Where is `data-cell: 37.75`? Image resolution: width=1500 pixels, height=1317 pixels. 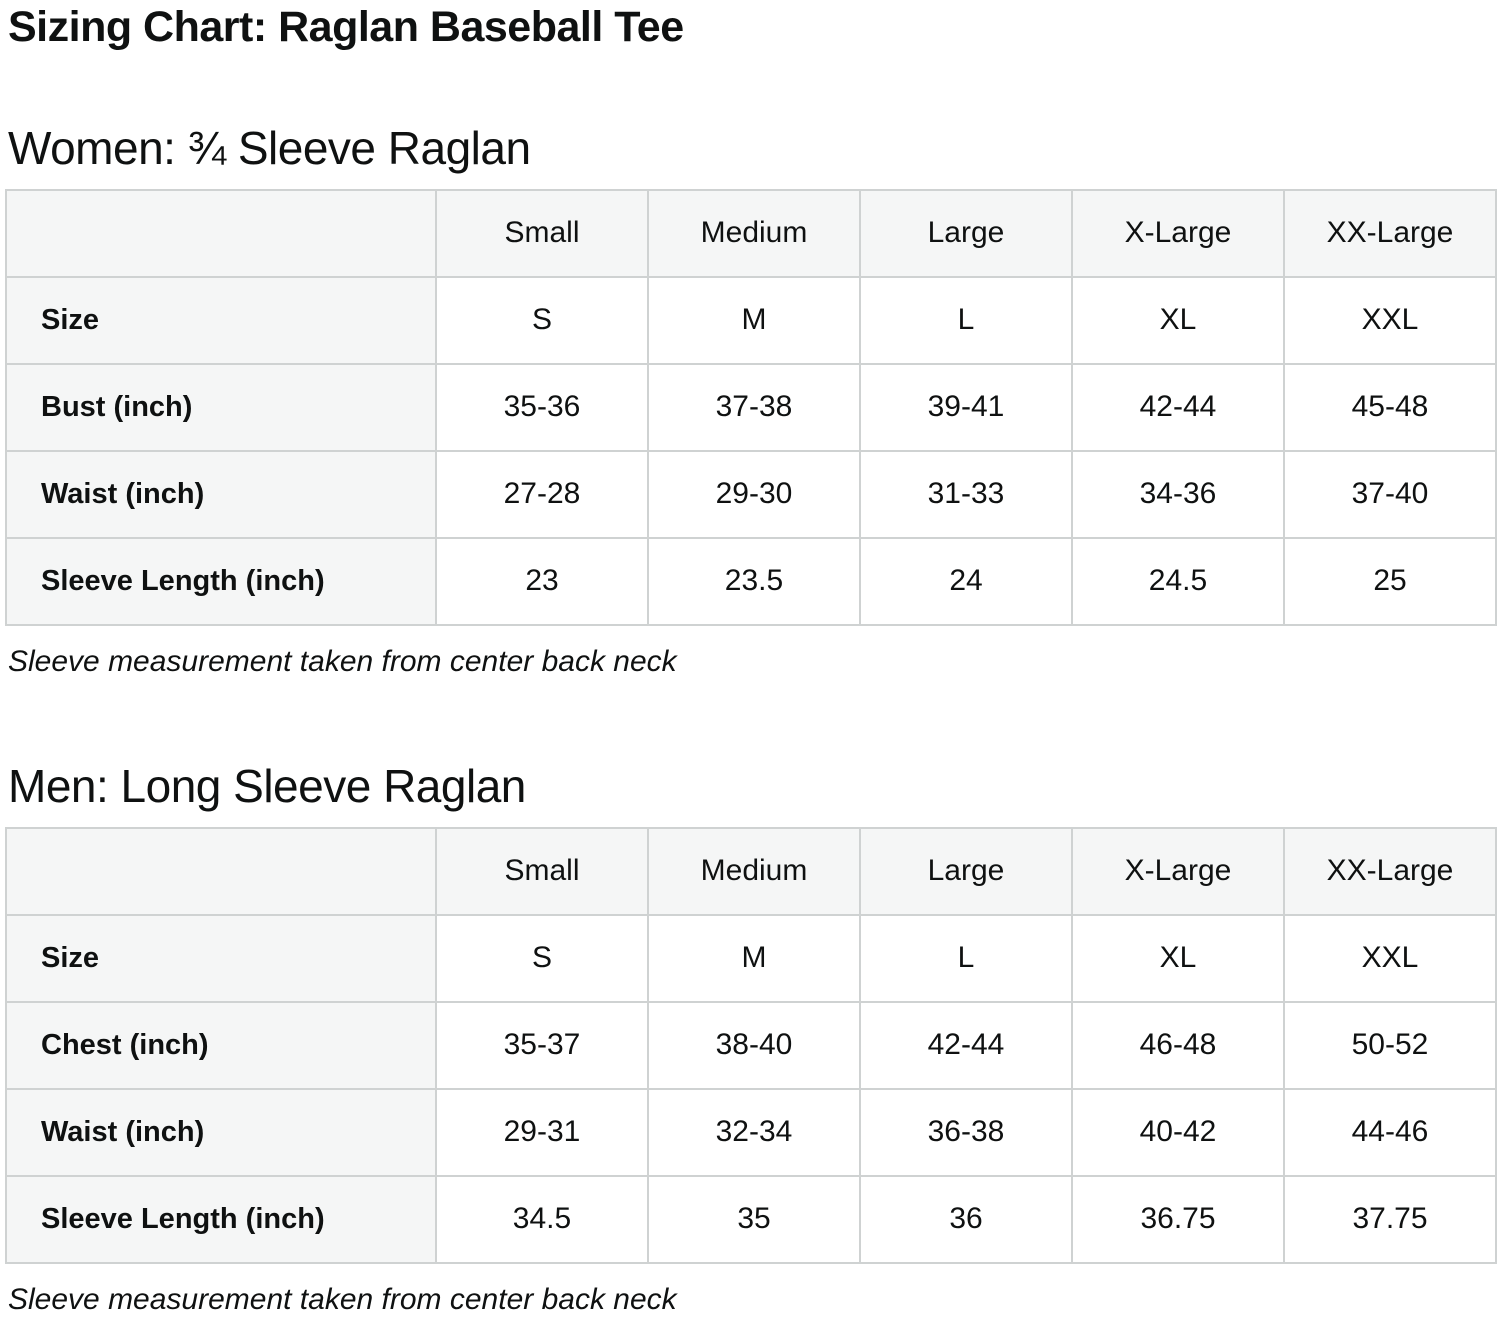
data-cell: 37.75 is located at coordinates (1390, 1219).